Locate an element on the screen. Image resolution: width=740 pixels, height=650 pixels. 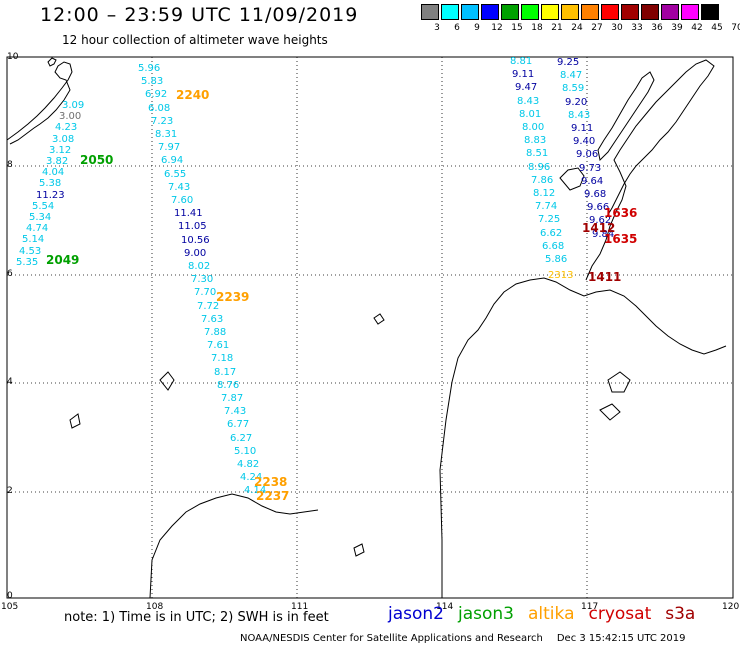
swh-value-middle: 11.05 is located at coordinates (192, 226).